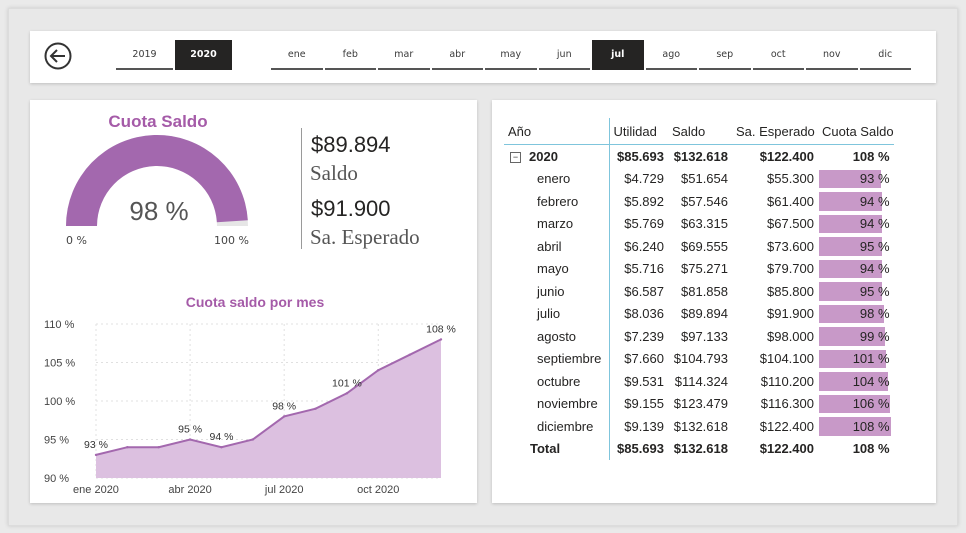  Describe the element at coordinates (284, 490) in the screenshot. I see `x-tick-label: jul 2020` at that location.